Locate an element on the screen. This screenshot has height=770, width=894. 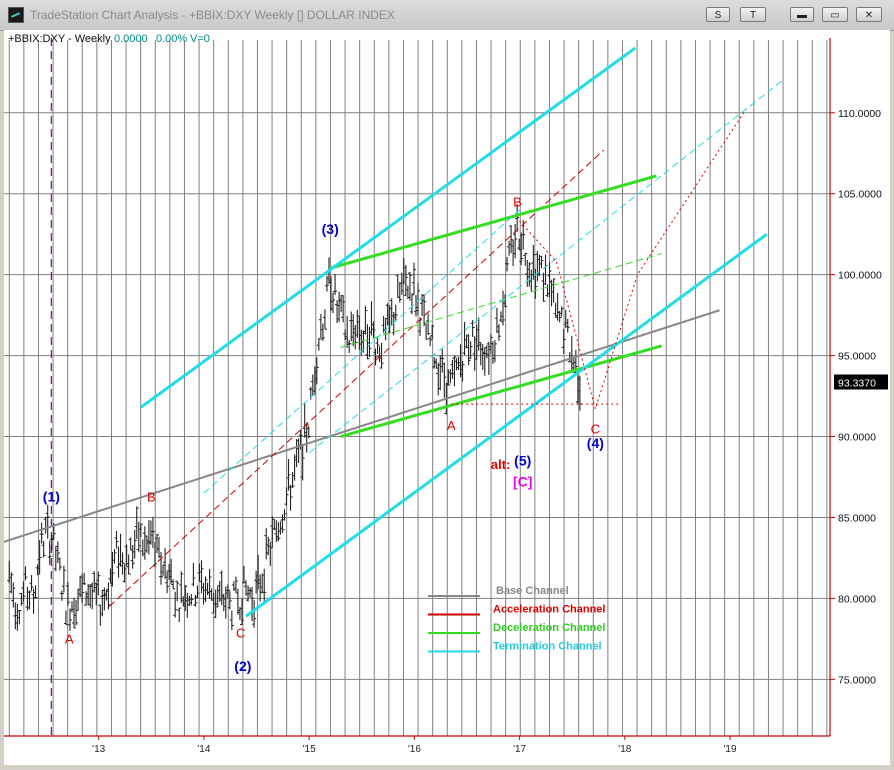
termination-channel-line is located at coordinates (361, 351).